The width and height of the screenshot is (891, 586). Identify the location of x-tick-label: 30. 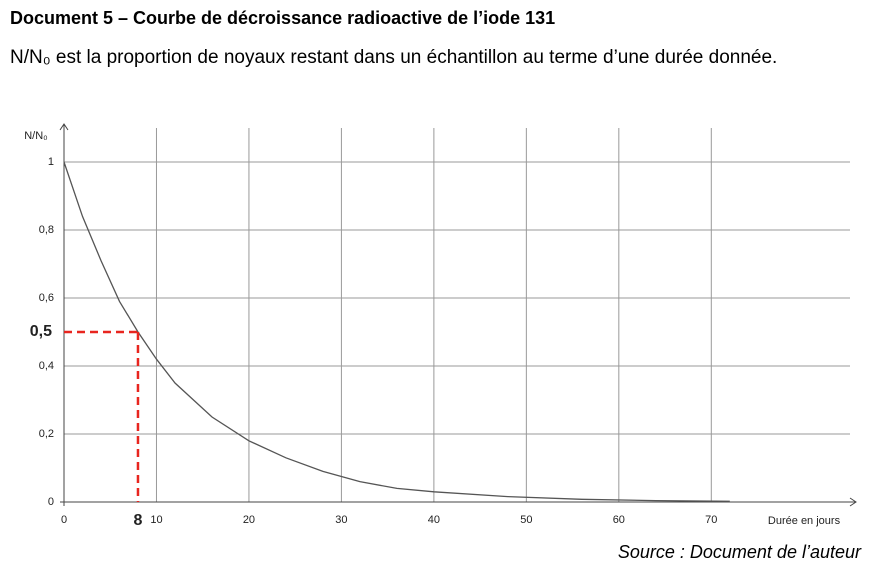
(341, 520).